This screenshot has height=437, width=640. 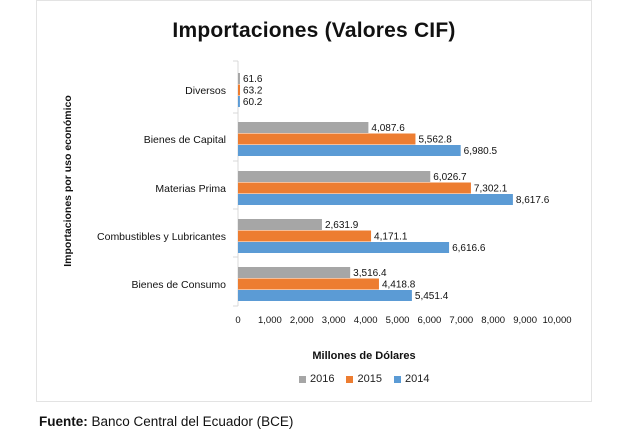 I want to click on x-tick-label: 9,000, so click(x=525, y=320).